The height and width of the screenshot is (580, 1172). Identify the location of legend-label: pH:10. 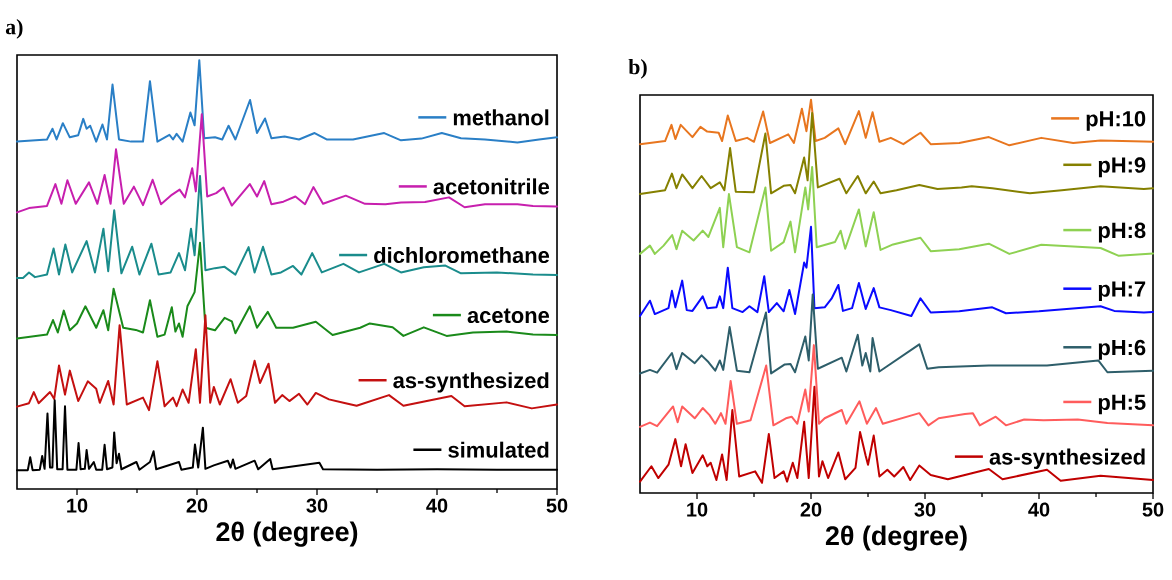
(1116, 120).